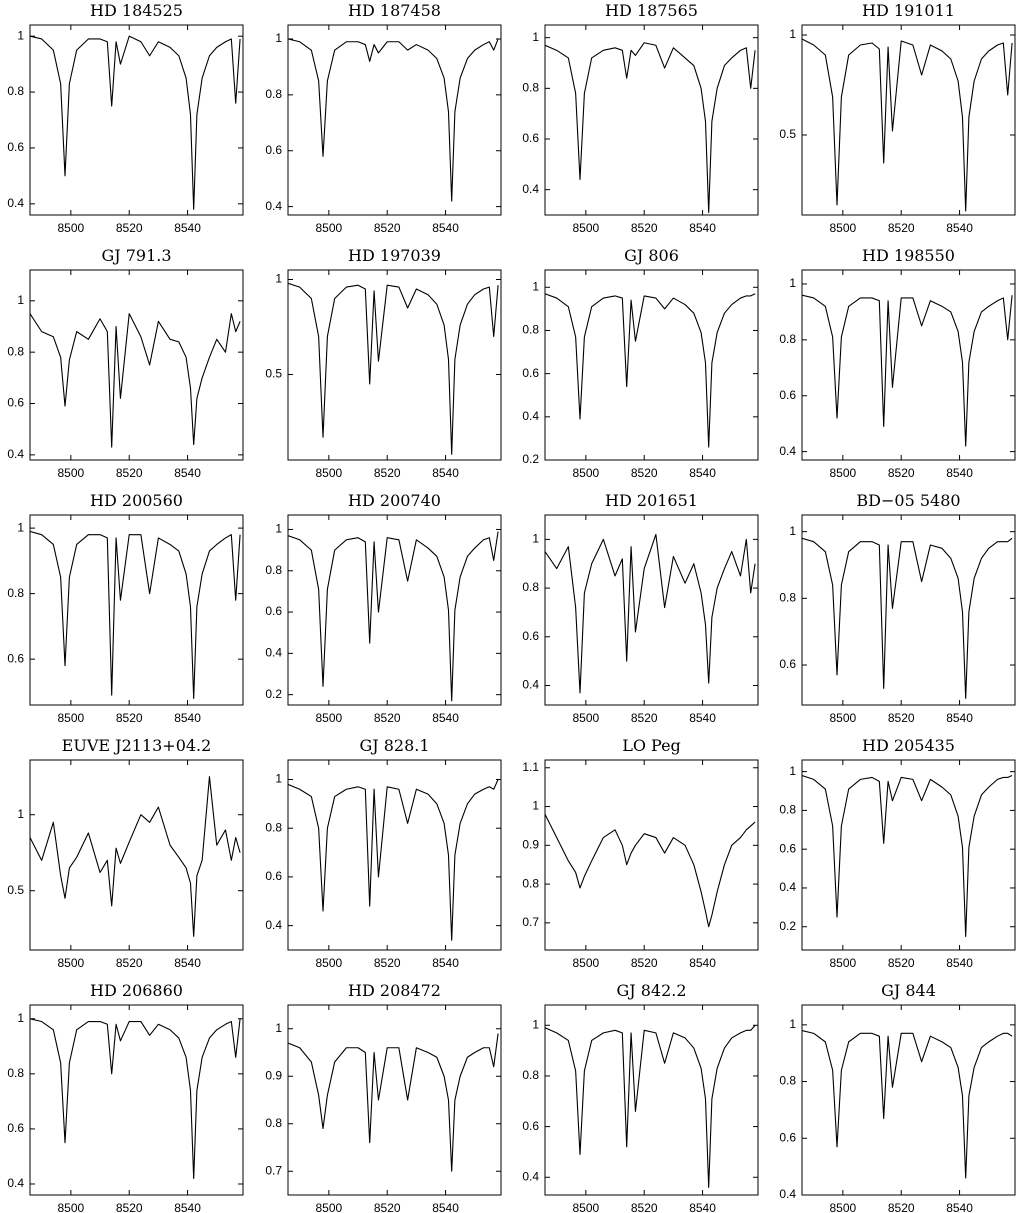 This screenshot has width=1019, height=1213. What do you see at coordinates (908, 255) in the screenshot?
I see `panel-title: HD 198550` at bounding box center [908, 255].